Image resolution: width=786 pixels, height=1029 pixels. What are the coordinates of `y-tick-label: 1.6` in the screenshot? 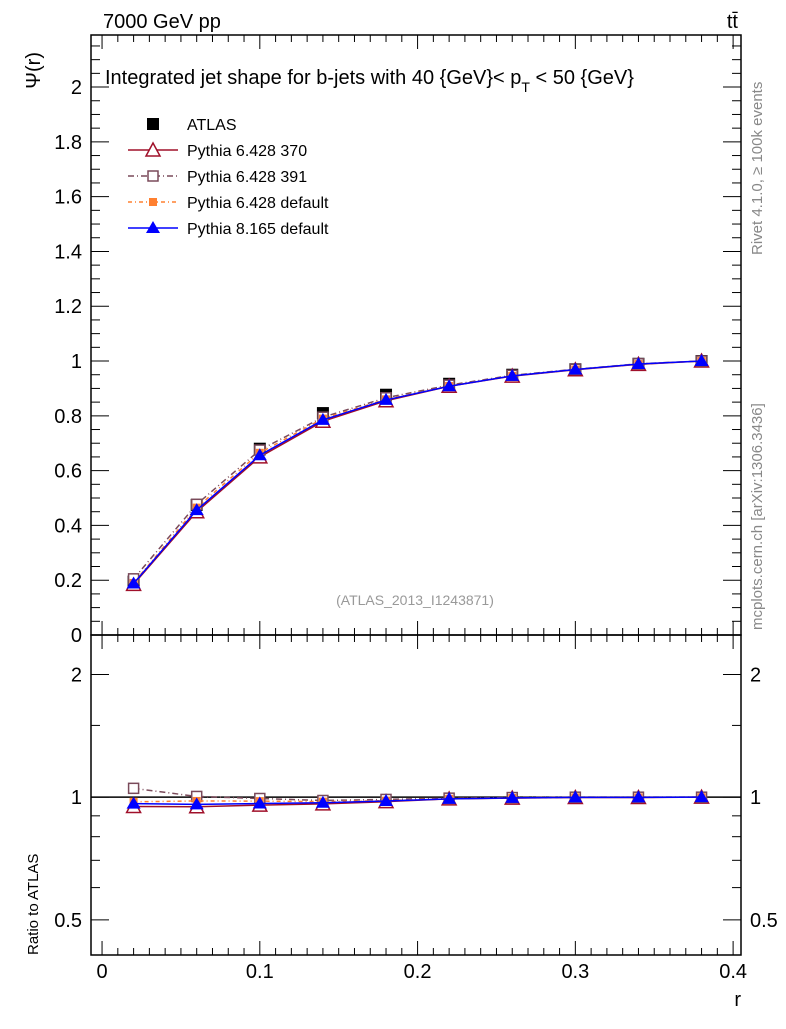 It's located at (68, 198).